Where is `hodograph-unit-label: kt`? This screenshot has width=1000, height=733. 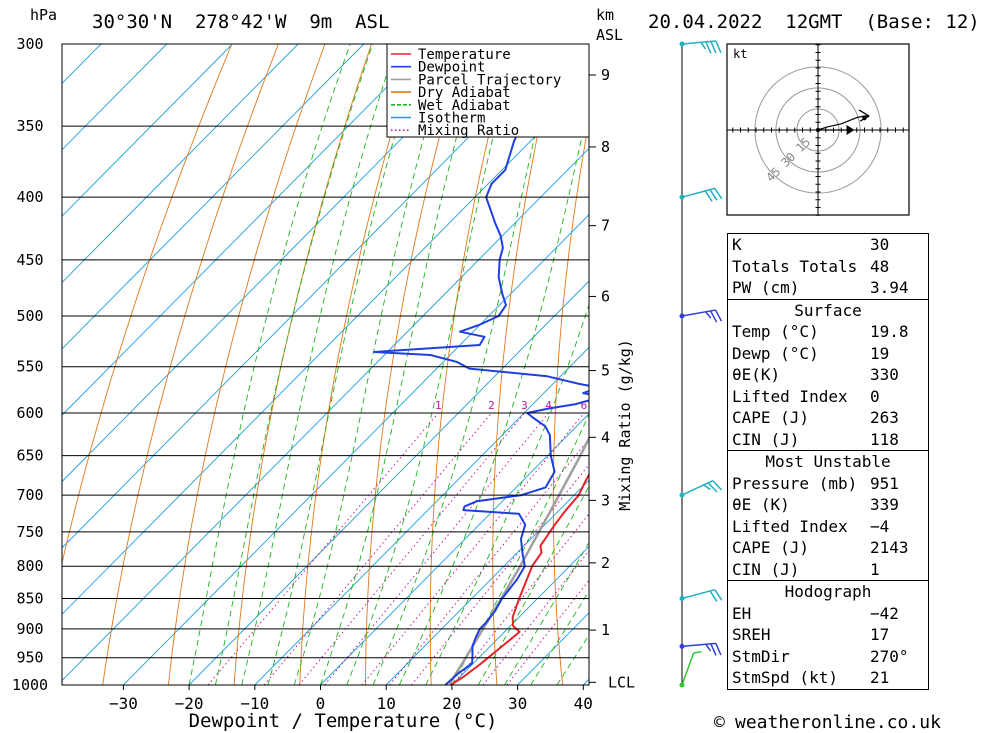
hodograph-unit-label: kt is located at coordinates (740, 54).